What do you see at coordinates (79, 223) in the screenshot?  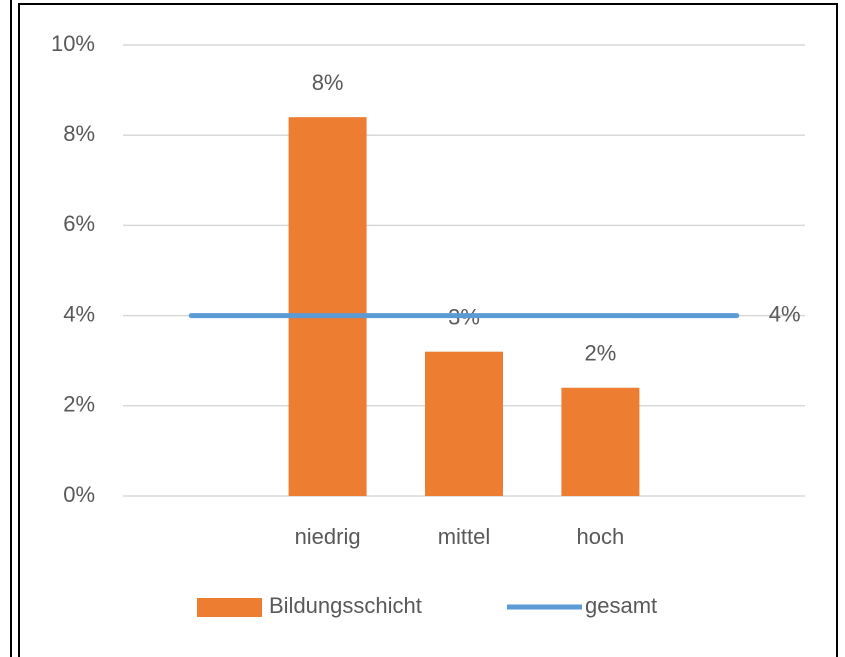 I see `y-tick-label: 6%` at bounding box center [79, 223].